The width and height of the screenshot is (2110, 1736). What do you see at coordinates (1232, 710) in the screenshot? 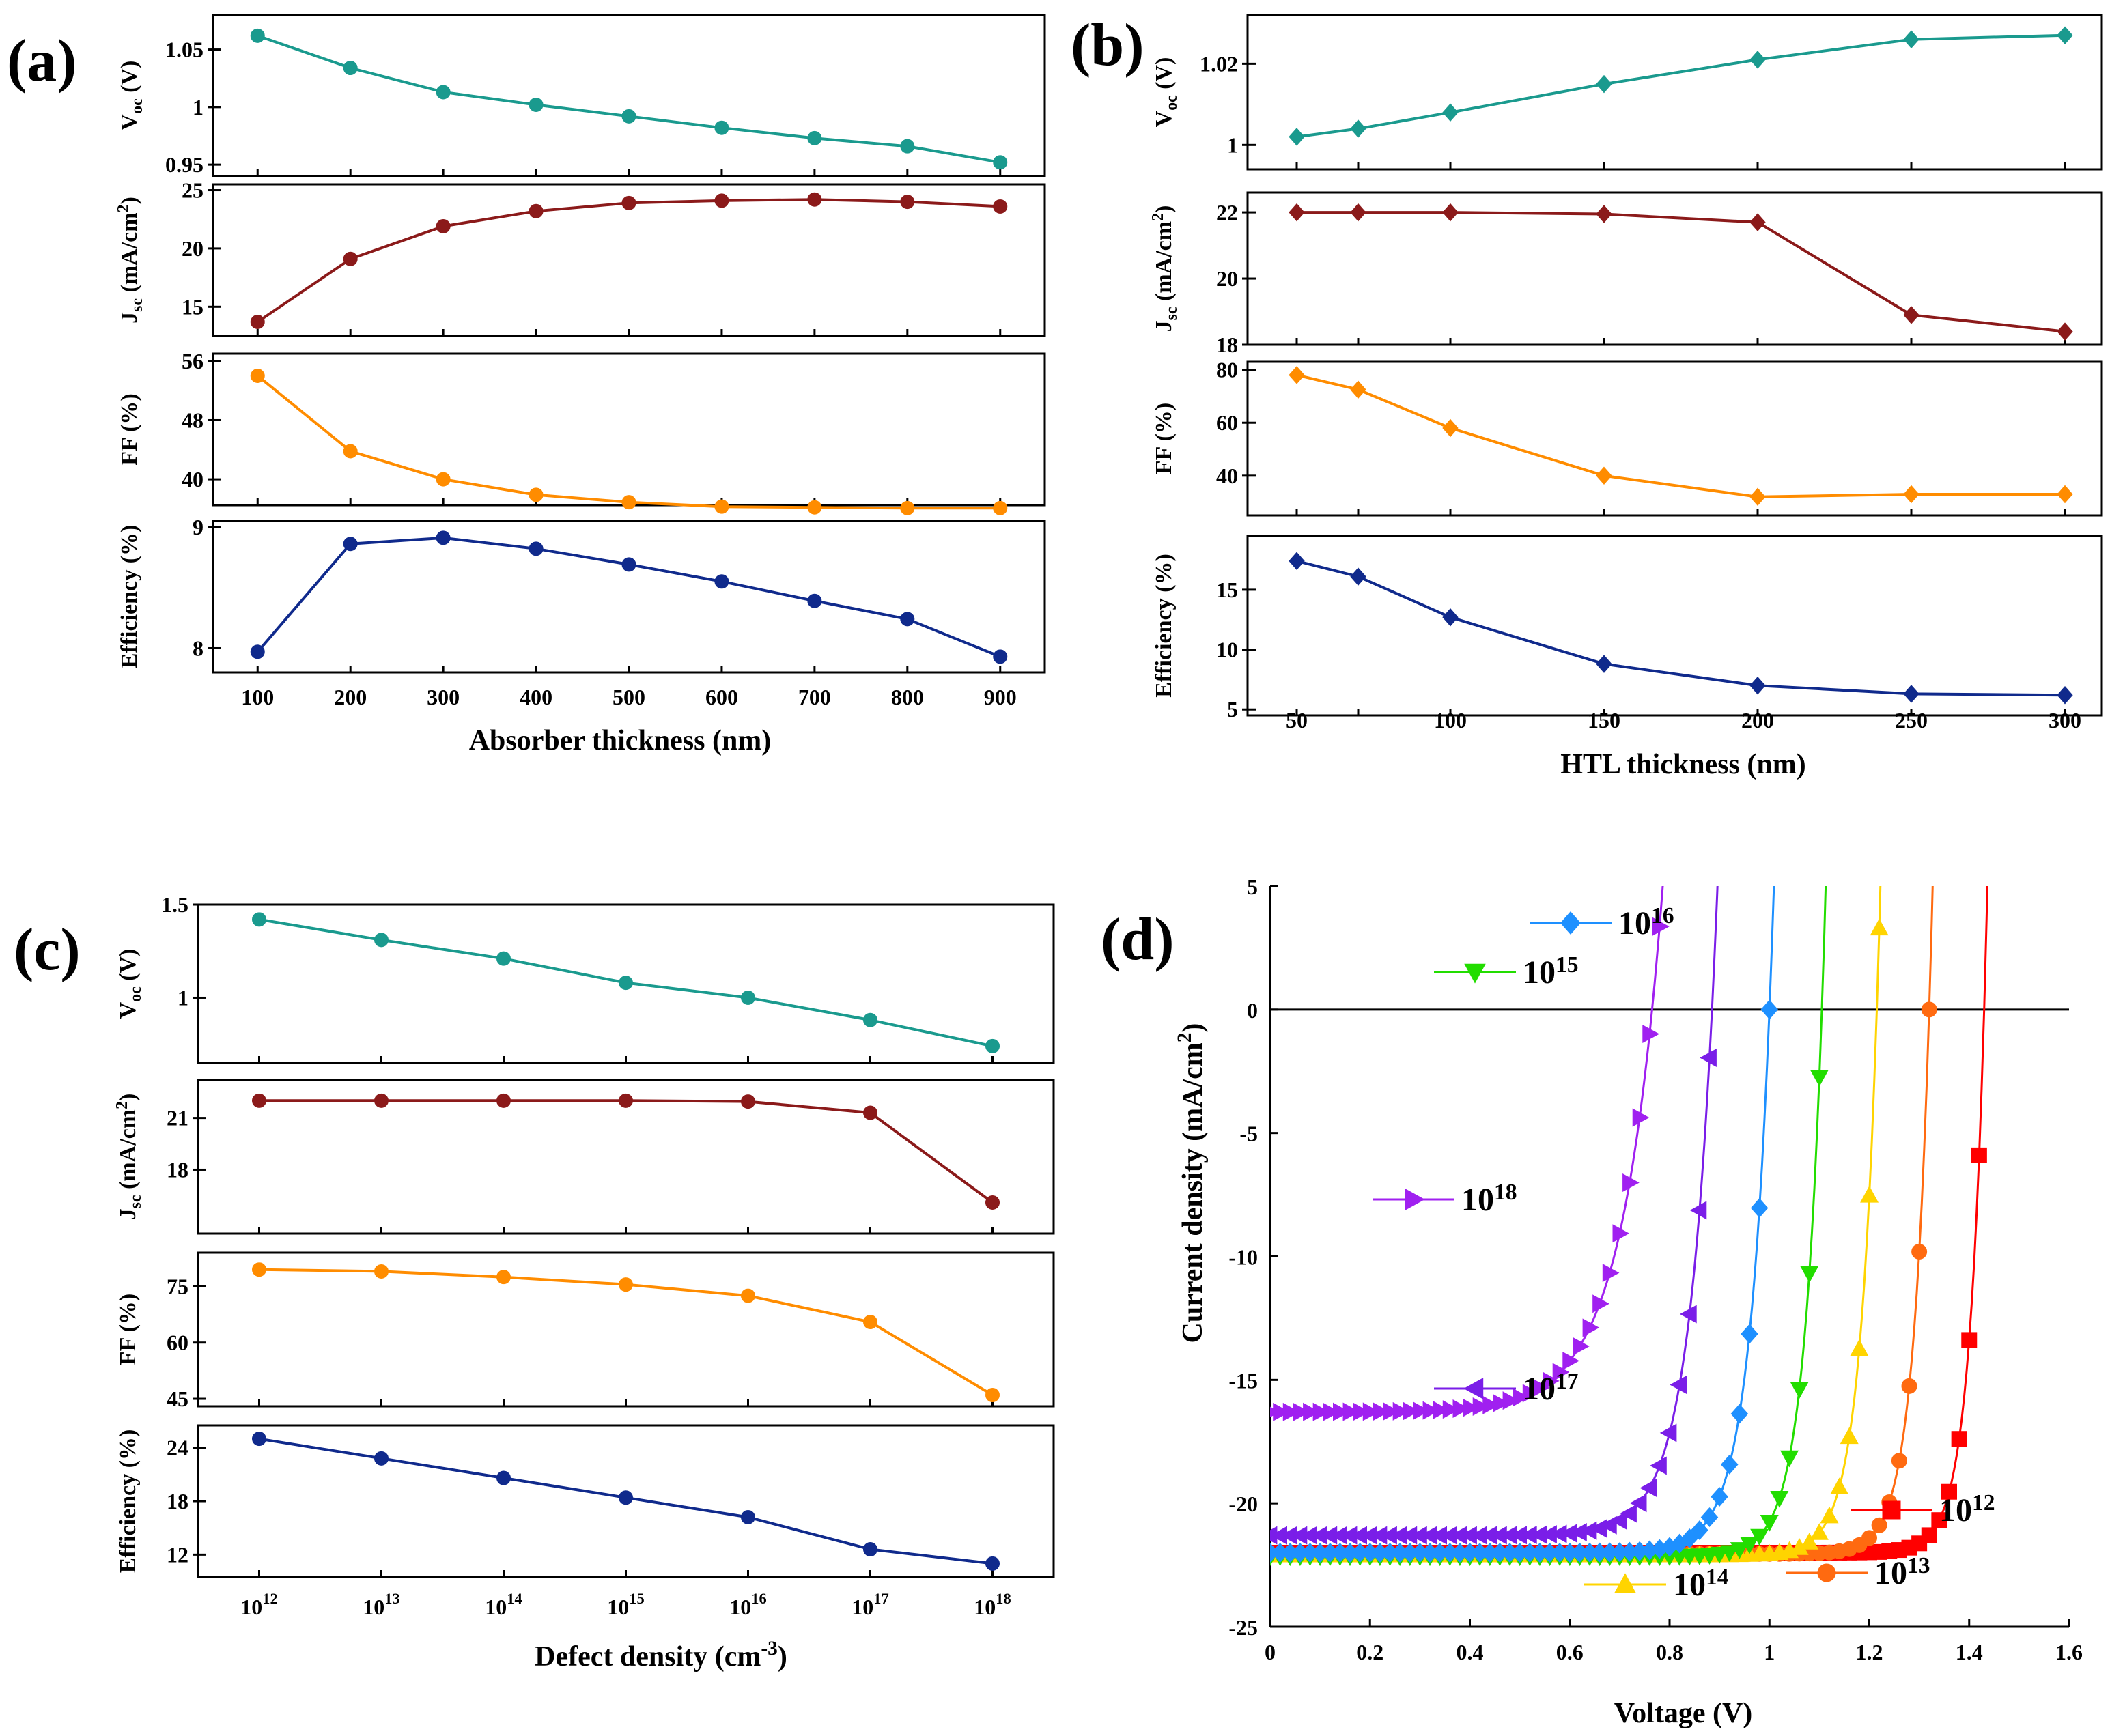
I see `y-tick-label: 5` at bounding box center [1232, 710].